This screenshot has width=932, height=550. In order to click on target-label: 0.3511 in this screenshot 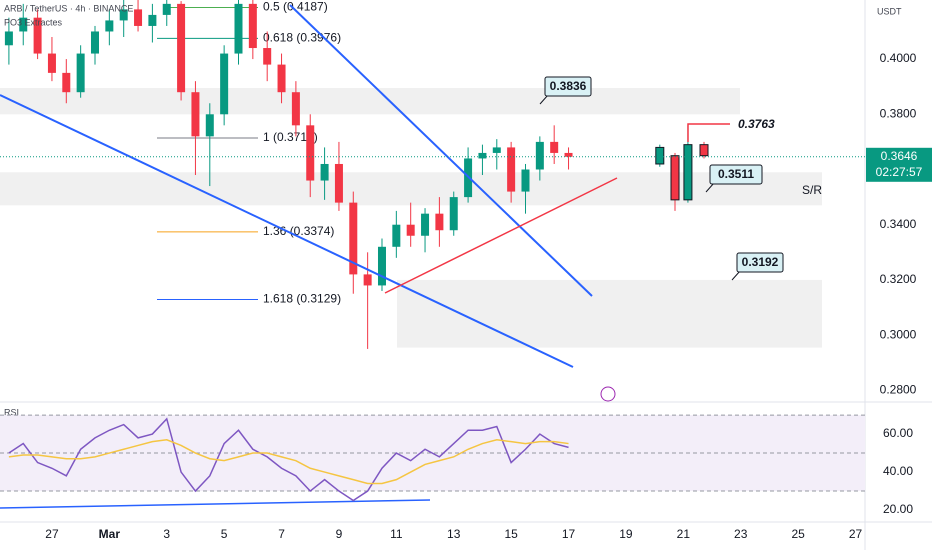, I will do `click(736, 174)`.